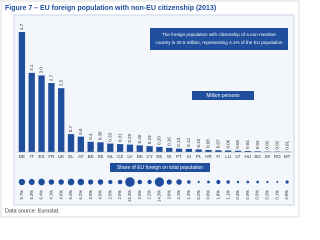  Describe the element at coordinates (267, 156) in the screenshot. I see `x-tick-label: SK` at that location.